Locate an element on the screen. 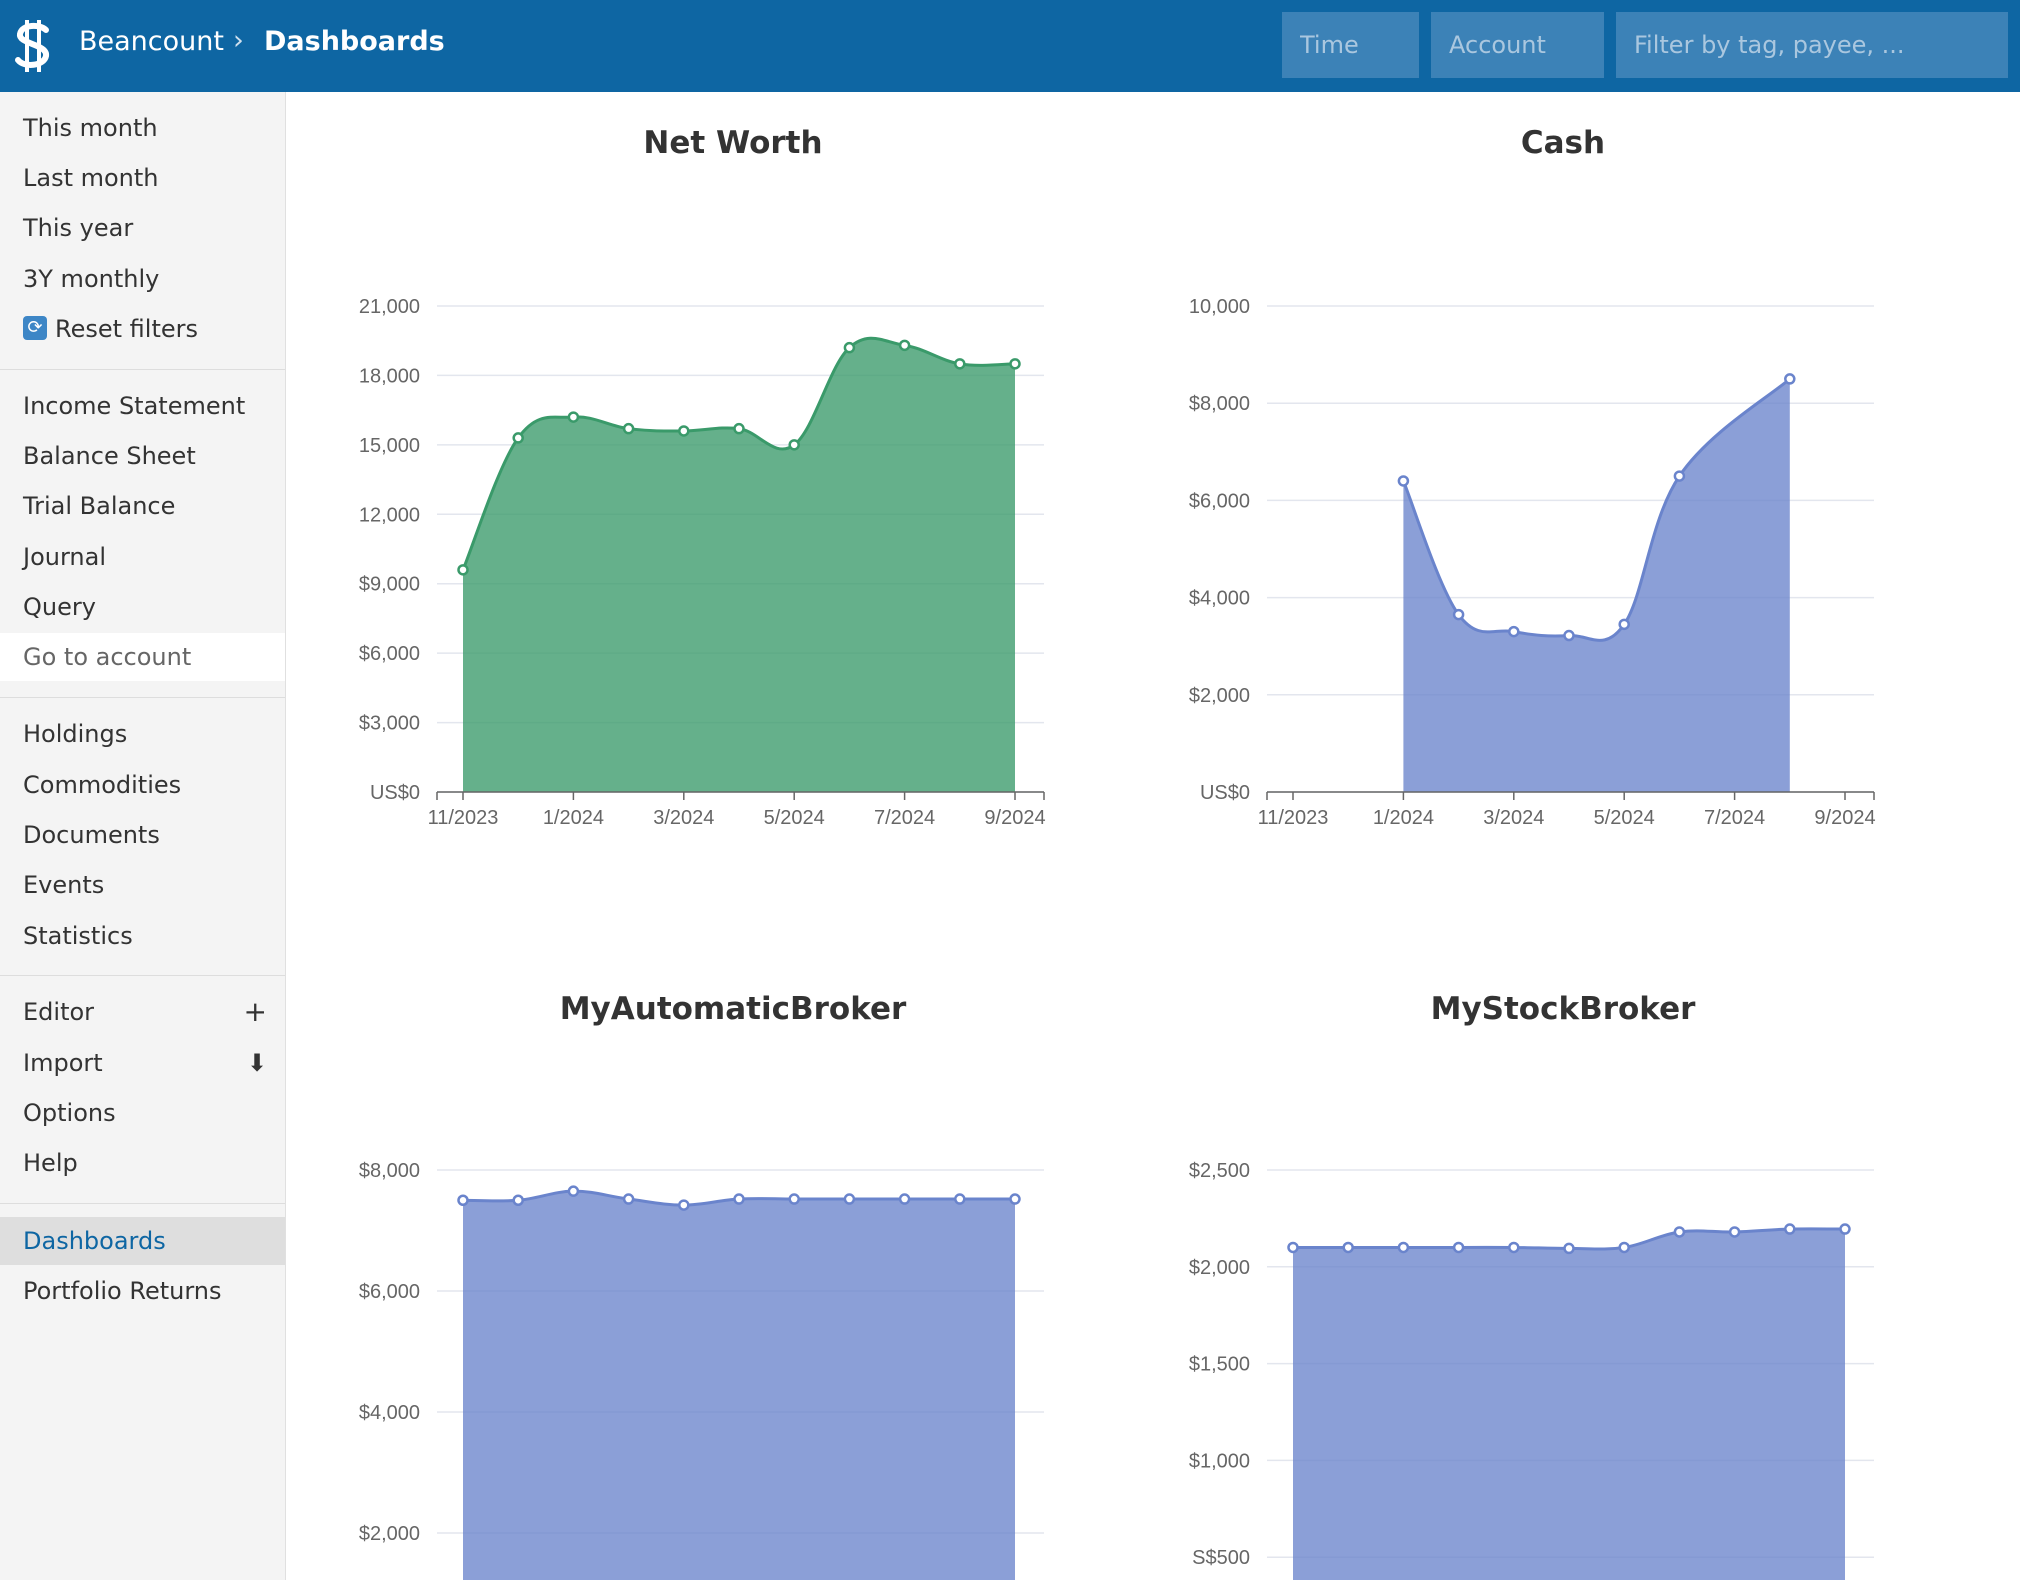 The height and width of the screenshot is (1580, 2020). brand-link: Beancount is located at coordinates (151, 41).